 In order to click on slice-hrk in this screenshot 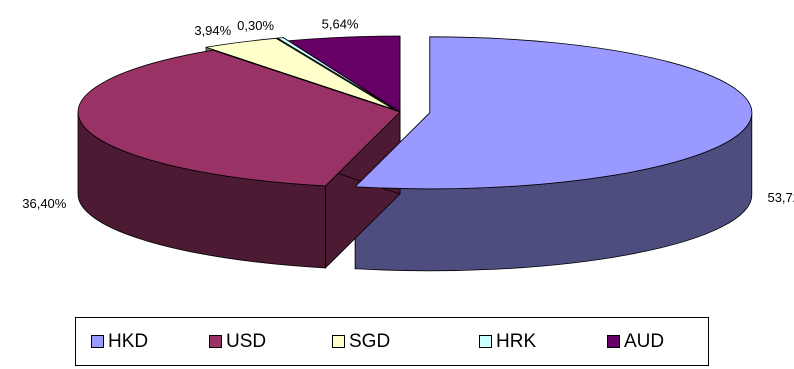, I will do `click(336, 73)`.